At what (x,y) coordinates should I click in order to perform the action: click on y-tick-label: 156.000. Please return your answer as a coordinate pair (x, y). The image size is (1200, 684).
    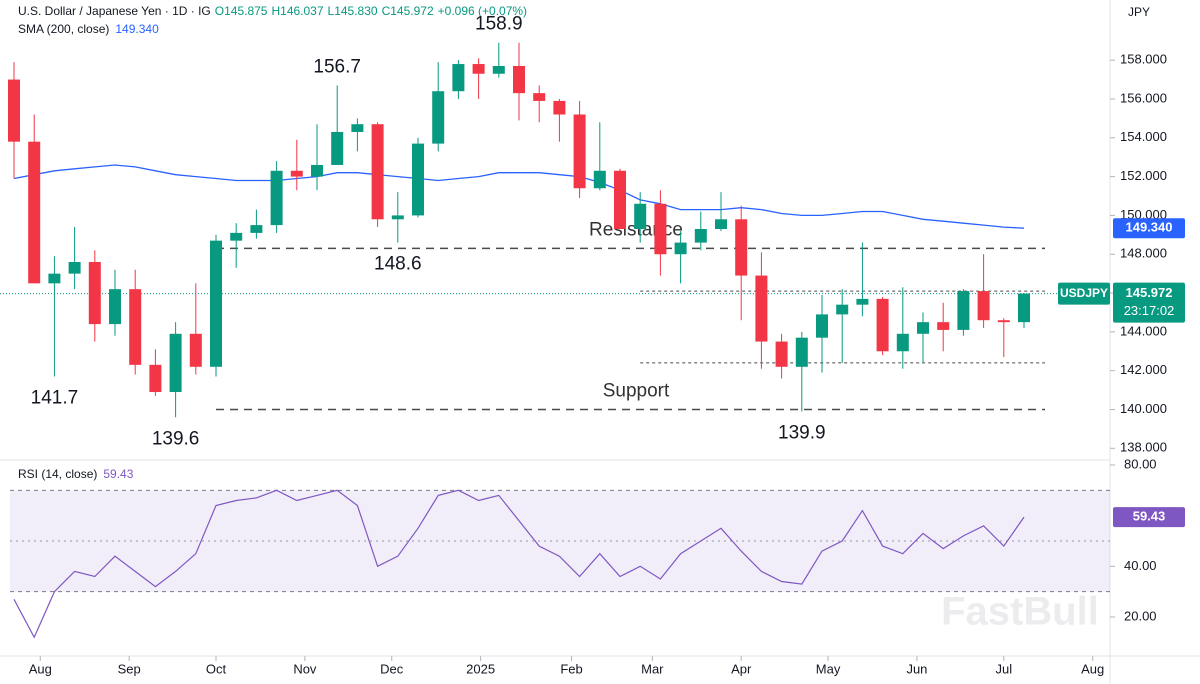
    Looking at the image, I should click on (1143, 97).